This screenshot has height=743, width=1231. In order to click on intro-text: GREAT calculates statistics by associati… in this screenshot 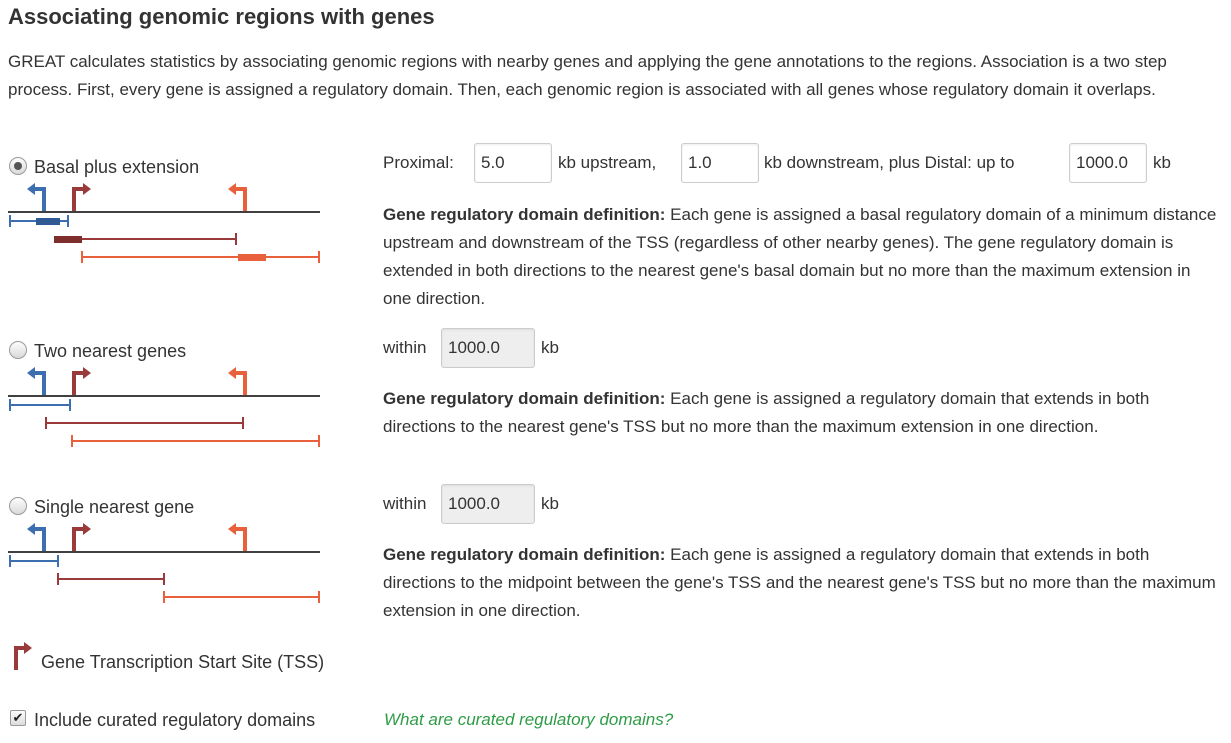, I will do `click(587, 75)`.